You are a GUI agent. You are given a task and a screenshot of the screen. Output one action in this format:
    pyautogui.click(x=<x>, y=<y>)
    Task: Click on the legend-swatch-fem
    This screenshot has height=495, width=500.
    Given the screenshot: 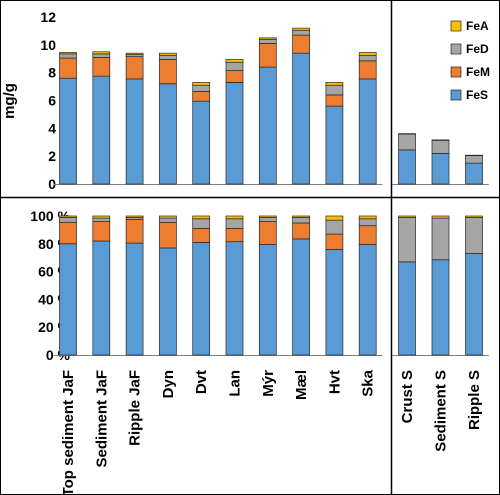 What is the action you would take?
    pyautogui.click(x=456, y=72)
    